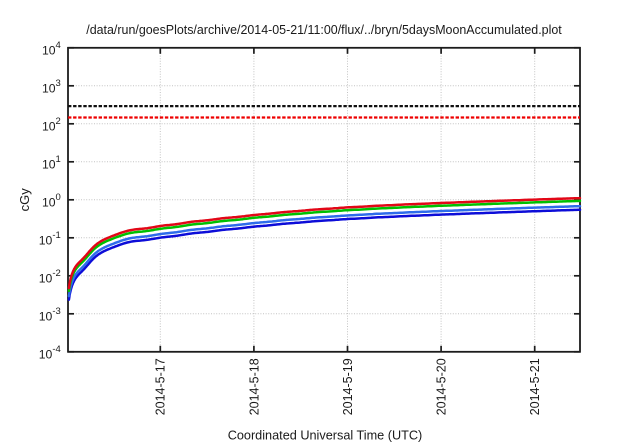  I want to click on svg-text: 2014-5-17, so click(161, 386).